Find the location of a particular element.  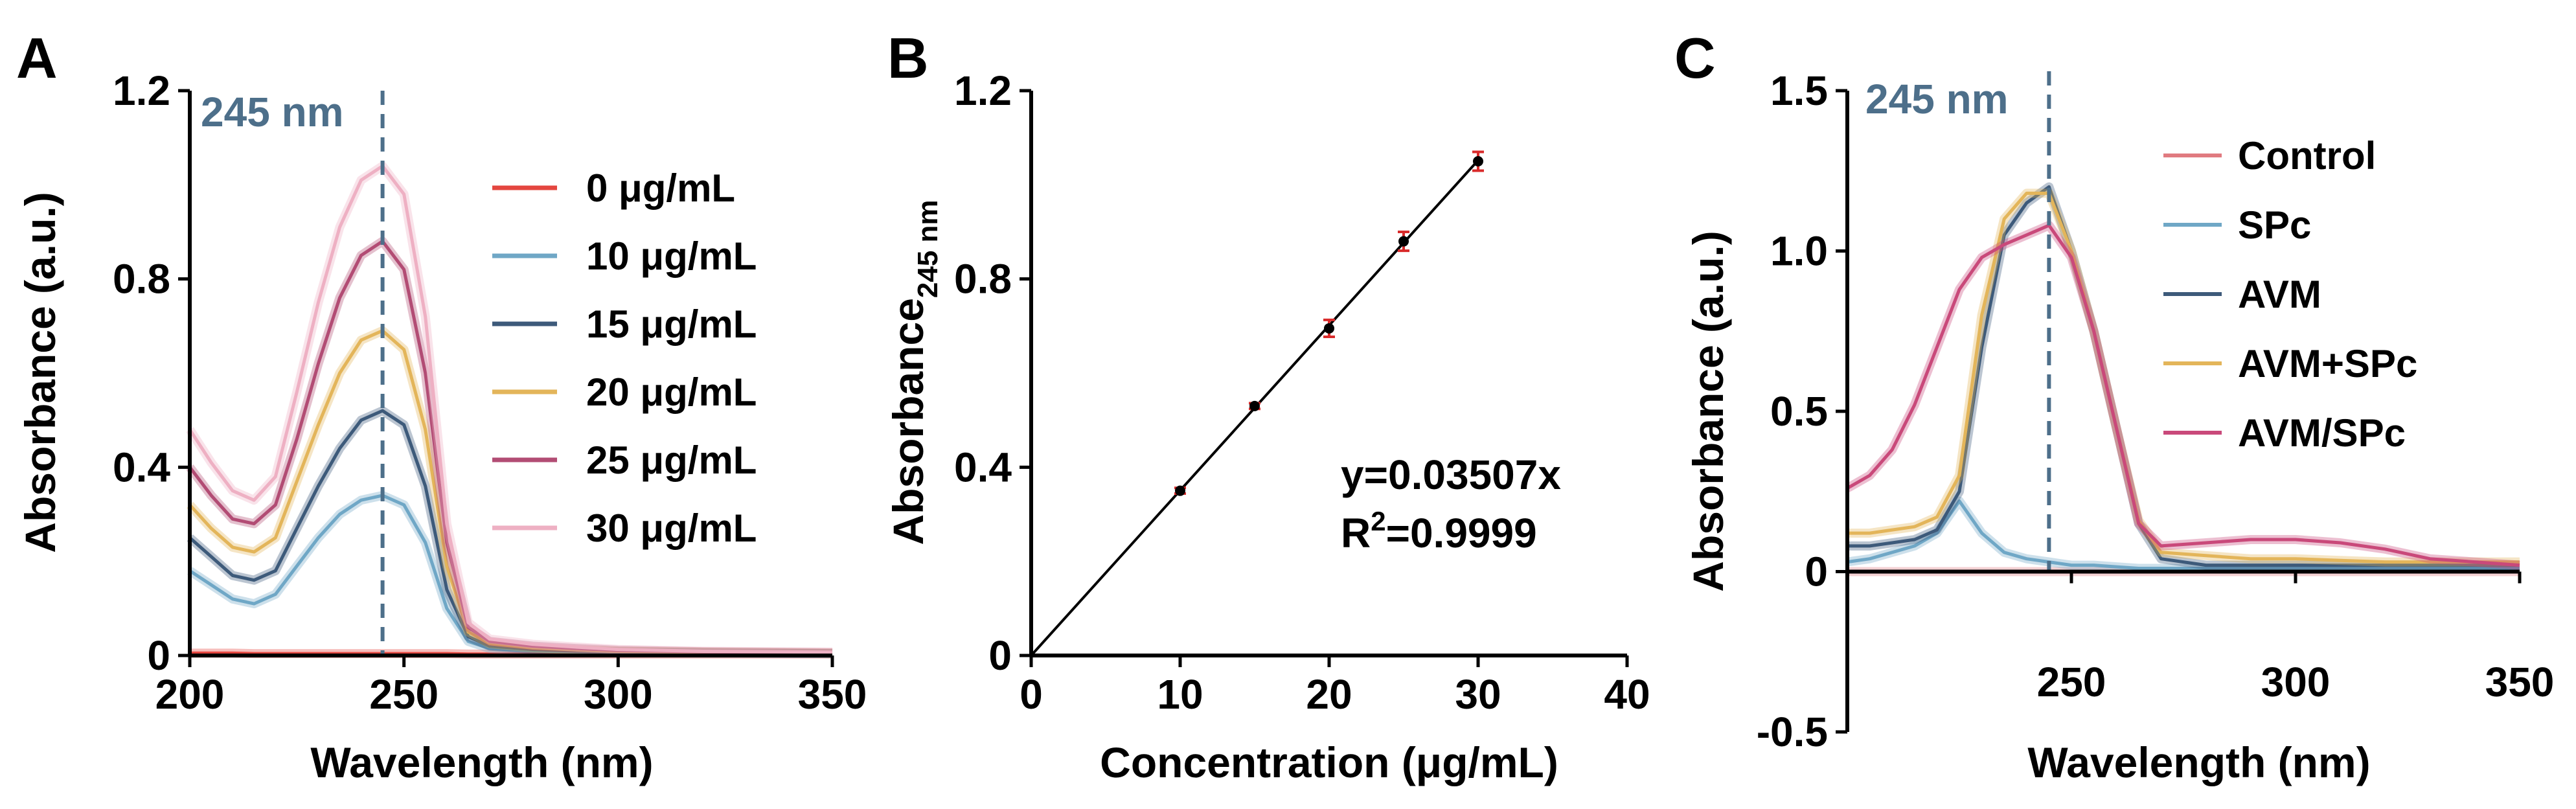

panel-c-legend-label-0: Control is located at coordinates (2307, 155).